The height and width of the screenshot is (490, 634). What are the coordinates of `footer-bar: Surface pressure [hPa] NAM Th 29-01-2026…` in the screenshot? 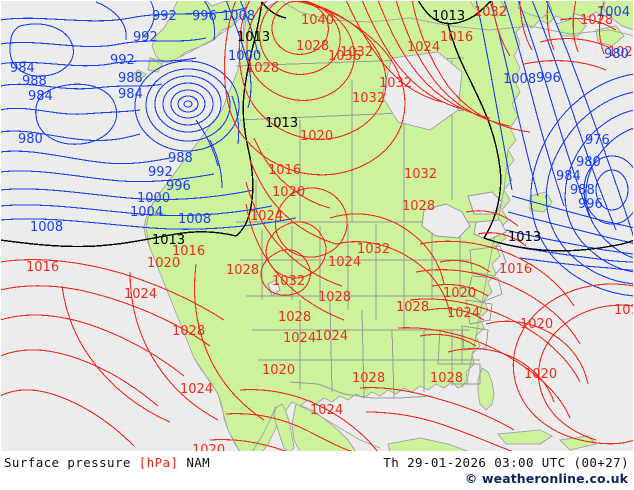 It's located at (317, 471).